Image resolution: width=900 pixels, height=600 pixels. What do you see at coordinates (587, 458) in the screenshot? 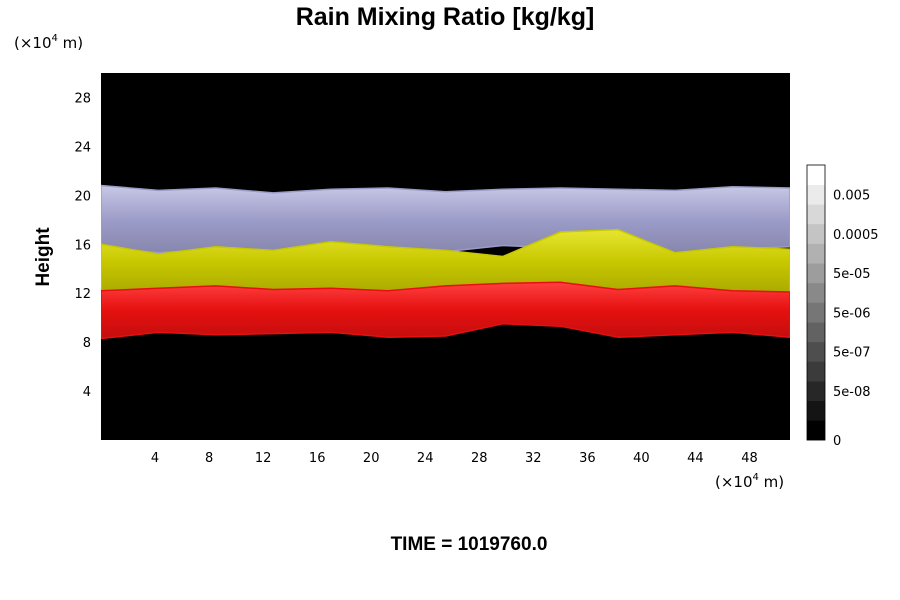
I see `x-tick-label: 36` at bounding box center [587, 458].